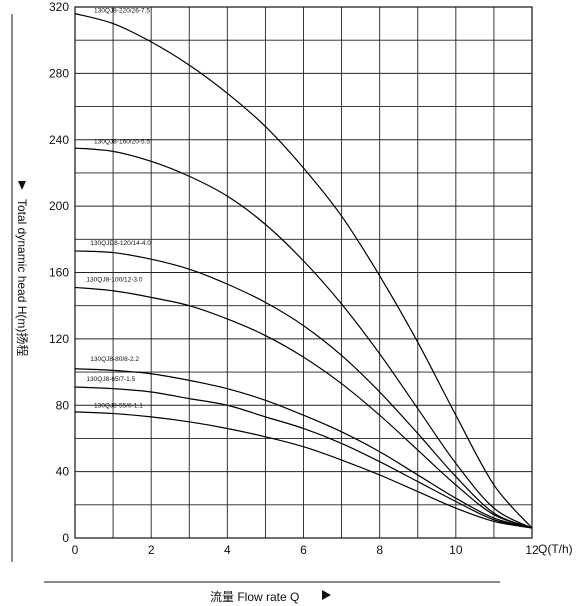 The height and width of the screenshot is (606, 588). Describe the element at coordinates (151, 550) in the screenshot. I see `x-tick-label: 2` at that location.